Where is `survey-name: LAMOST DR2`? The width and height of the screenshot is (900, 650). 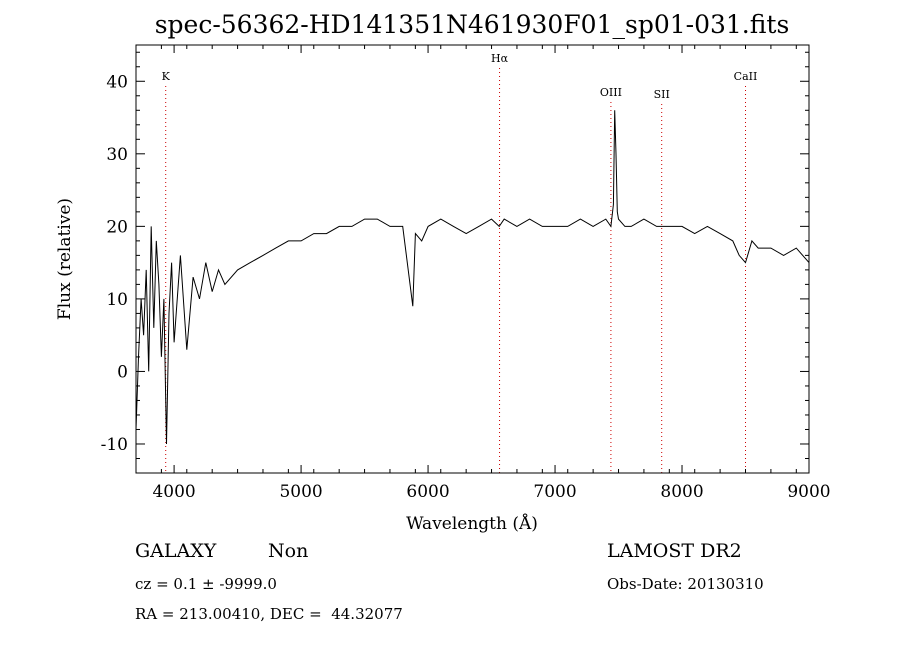 survey-name: LAMOST DR2 is located at coordinates (674, 551).